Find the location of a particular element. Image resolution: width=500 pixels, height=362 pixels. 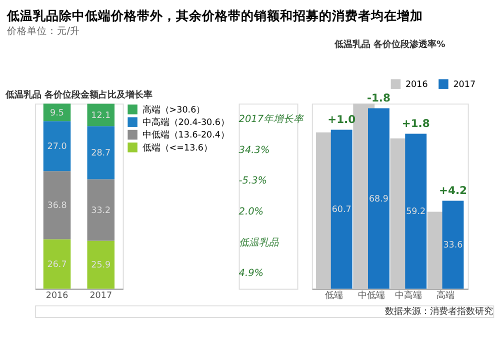

legend-label: 中低端（13.6-20.4） is located at coordinates (186, 135).